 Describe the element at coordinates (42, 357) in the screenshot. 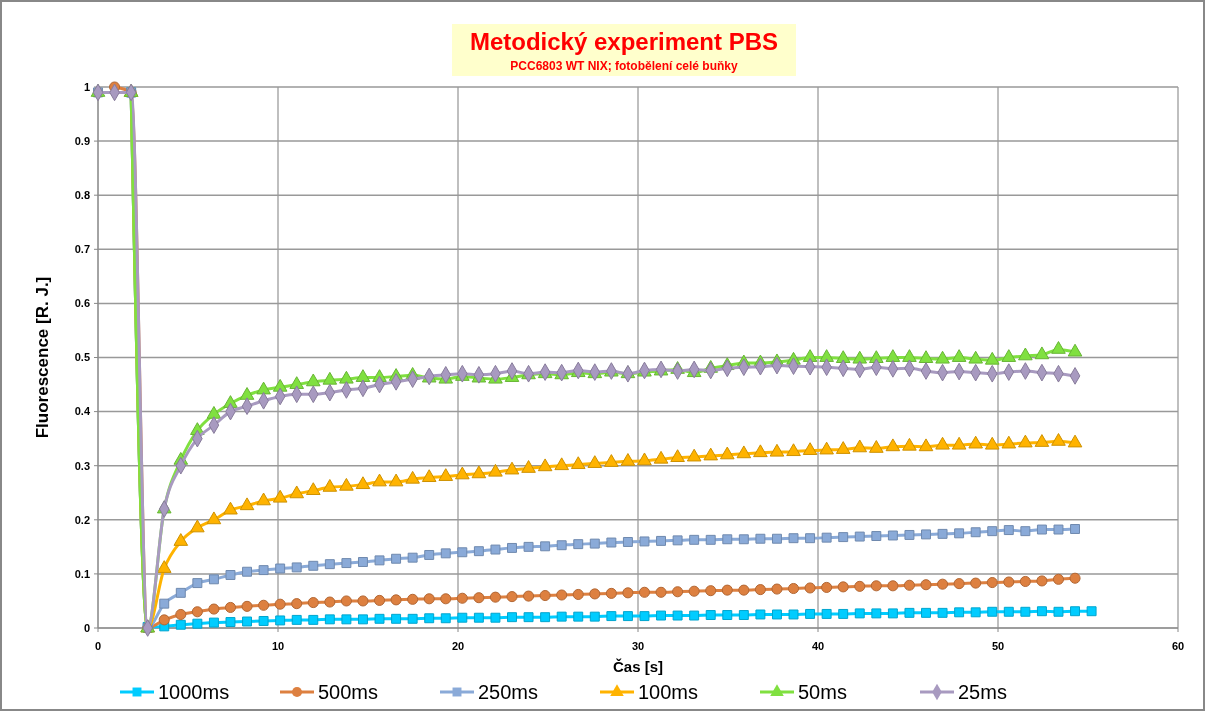

I see `y-axis-title: Fluorescence [R. J.]` at that location.